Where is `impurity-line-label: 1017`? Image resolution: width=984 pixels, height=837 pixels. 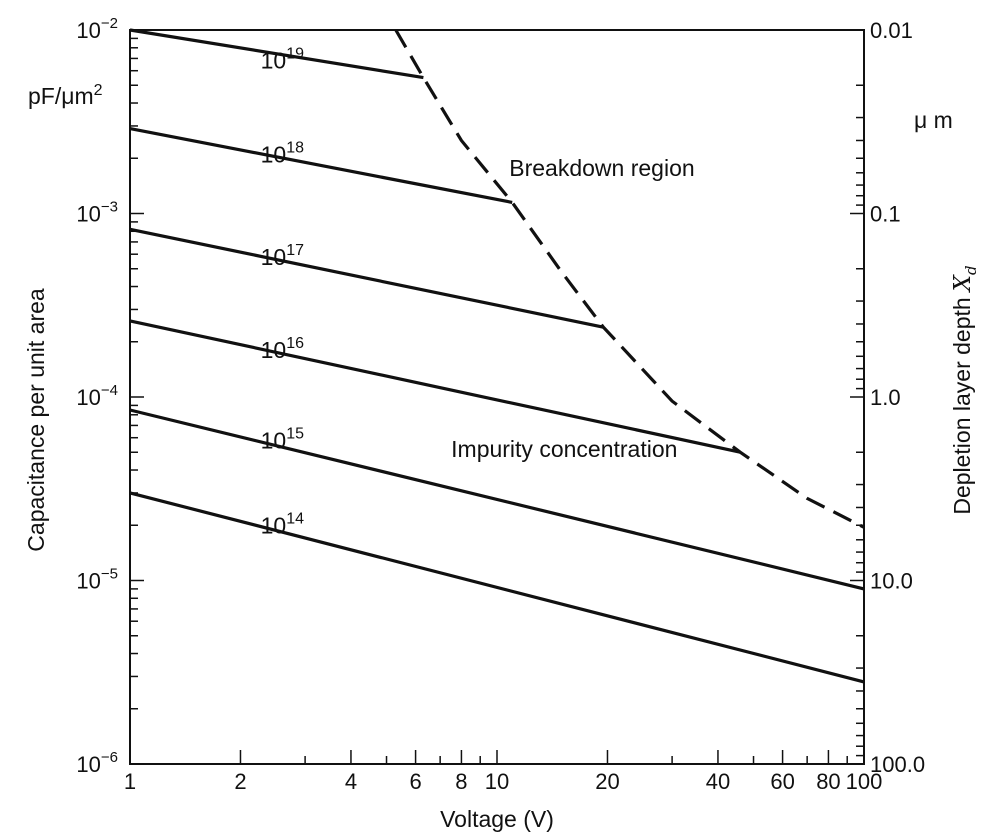 impurity-line-label: 1017 is located at coordinates (282, 256).